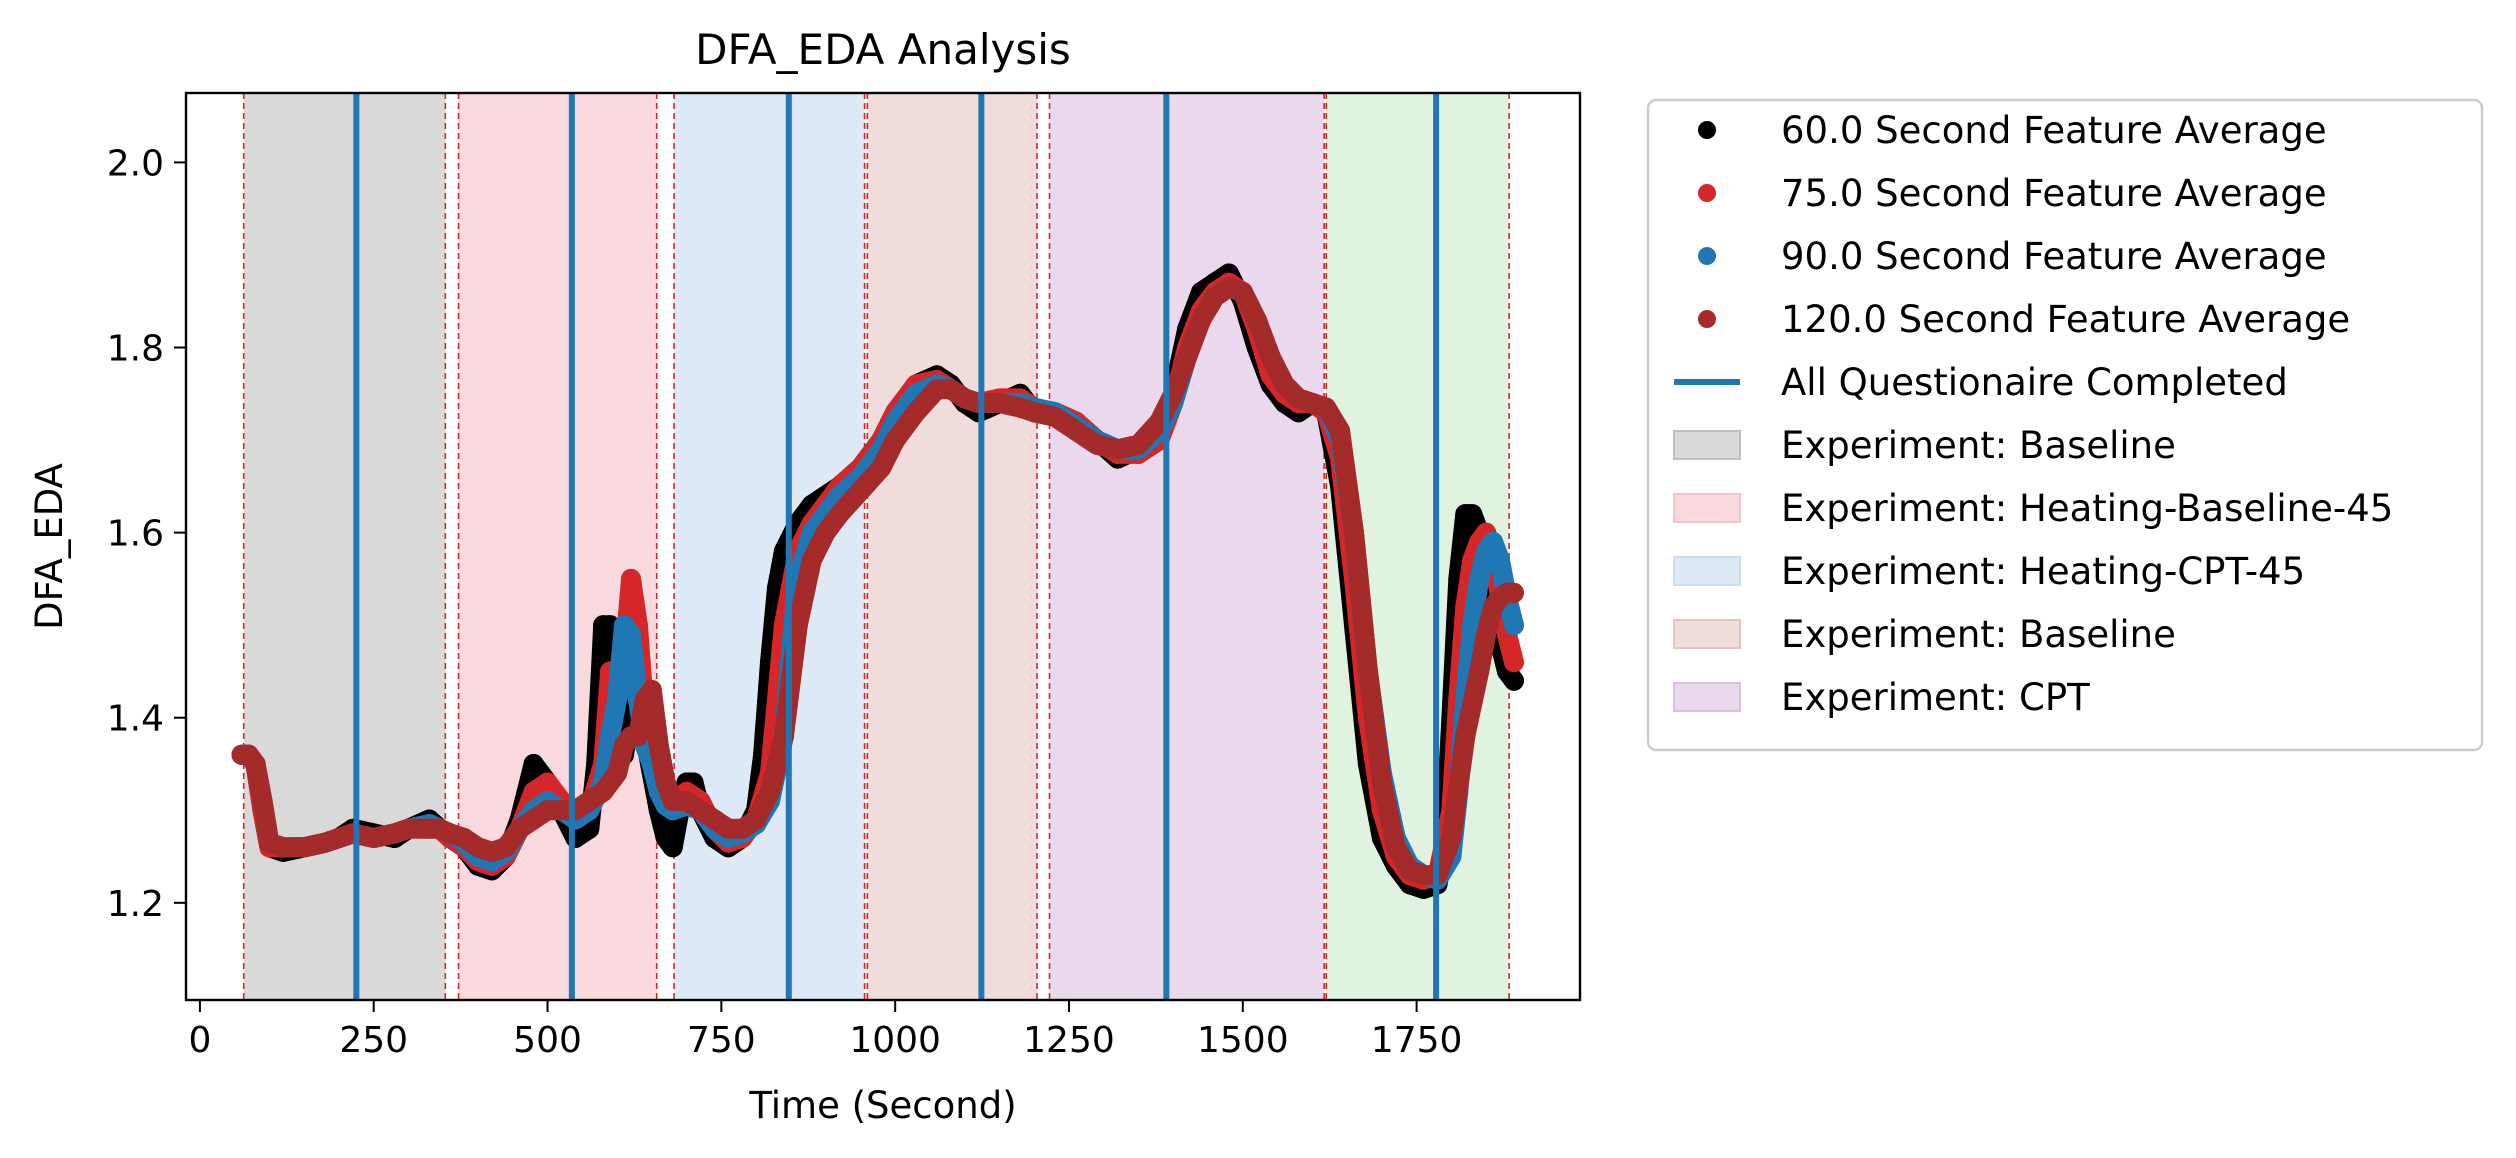  I want to click on x-axis-label: Time (Second), so click(882, 1105).